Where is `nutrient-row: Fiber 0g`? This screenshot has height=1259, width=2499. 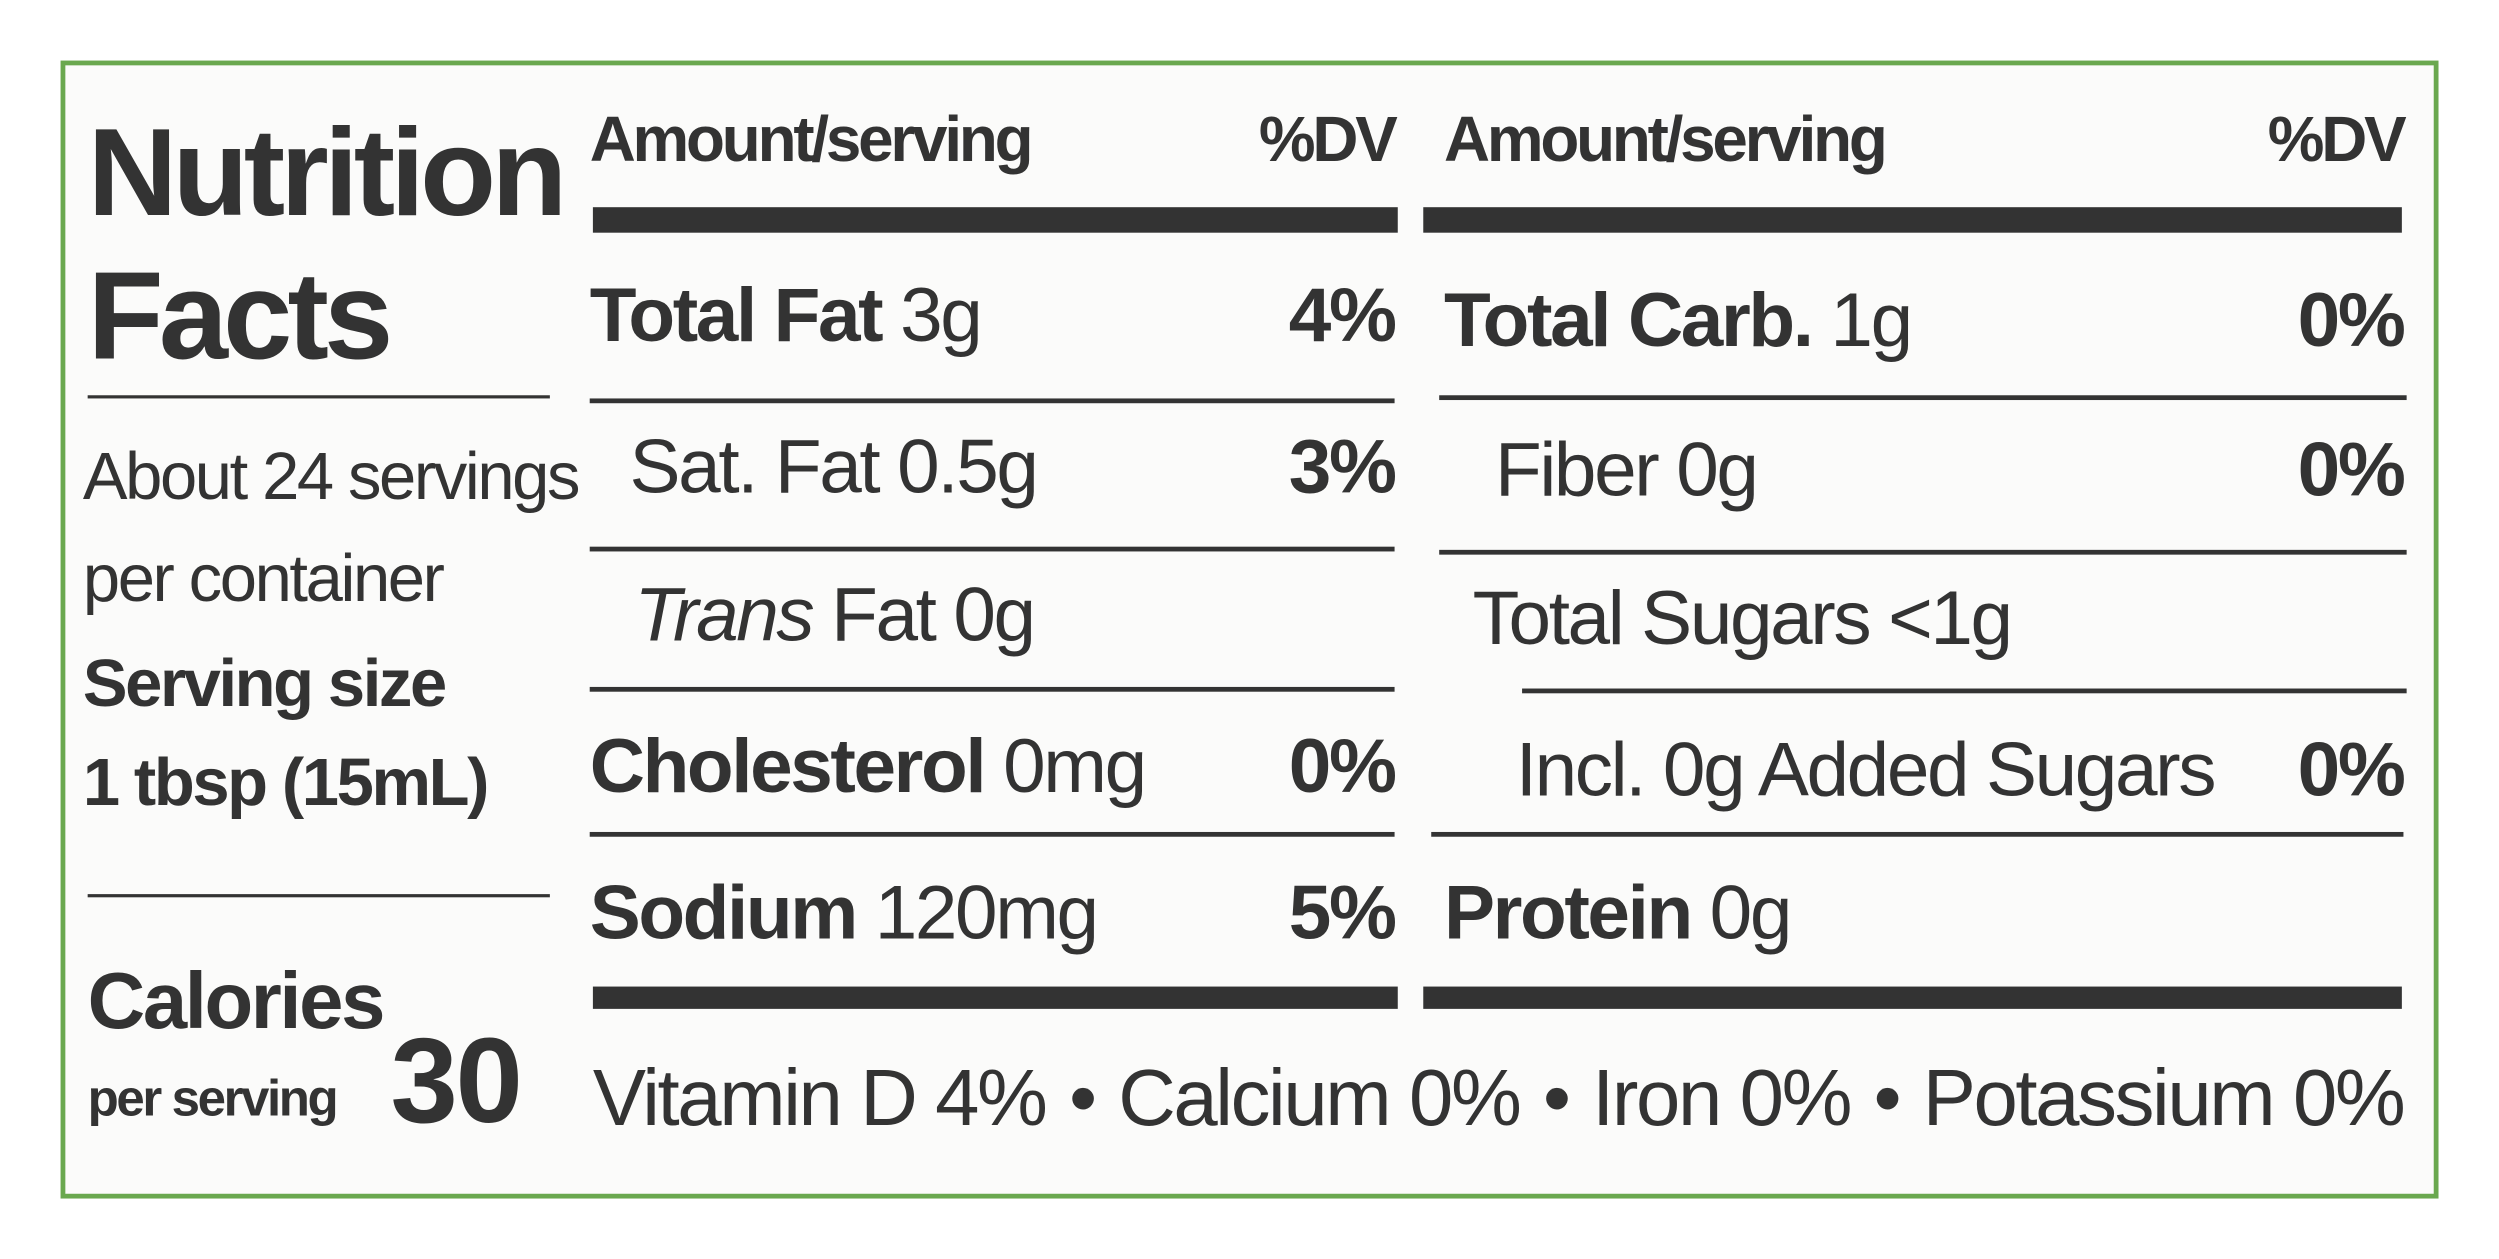
nutrient-row: Fiber 0g is located at coordinates (1626, 472).